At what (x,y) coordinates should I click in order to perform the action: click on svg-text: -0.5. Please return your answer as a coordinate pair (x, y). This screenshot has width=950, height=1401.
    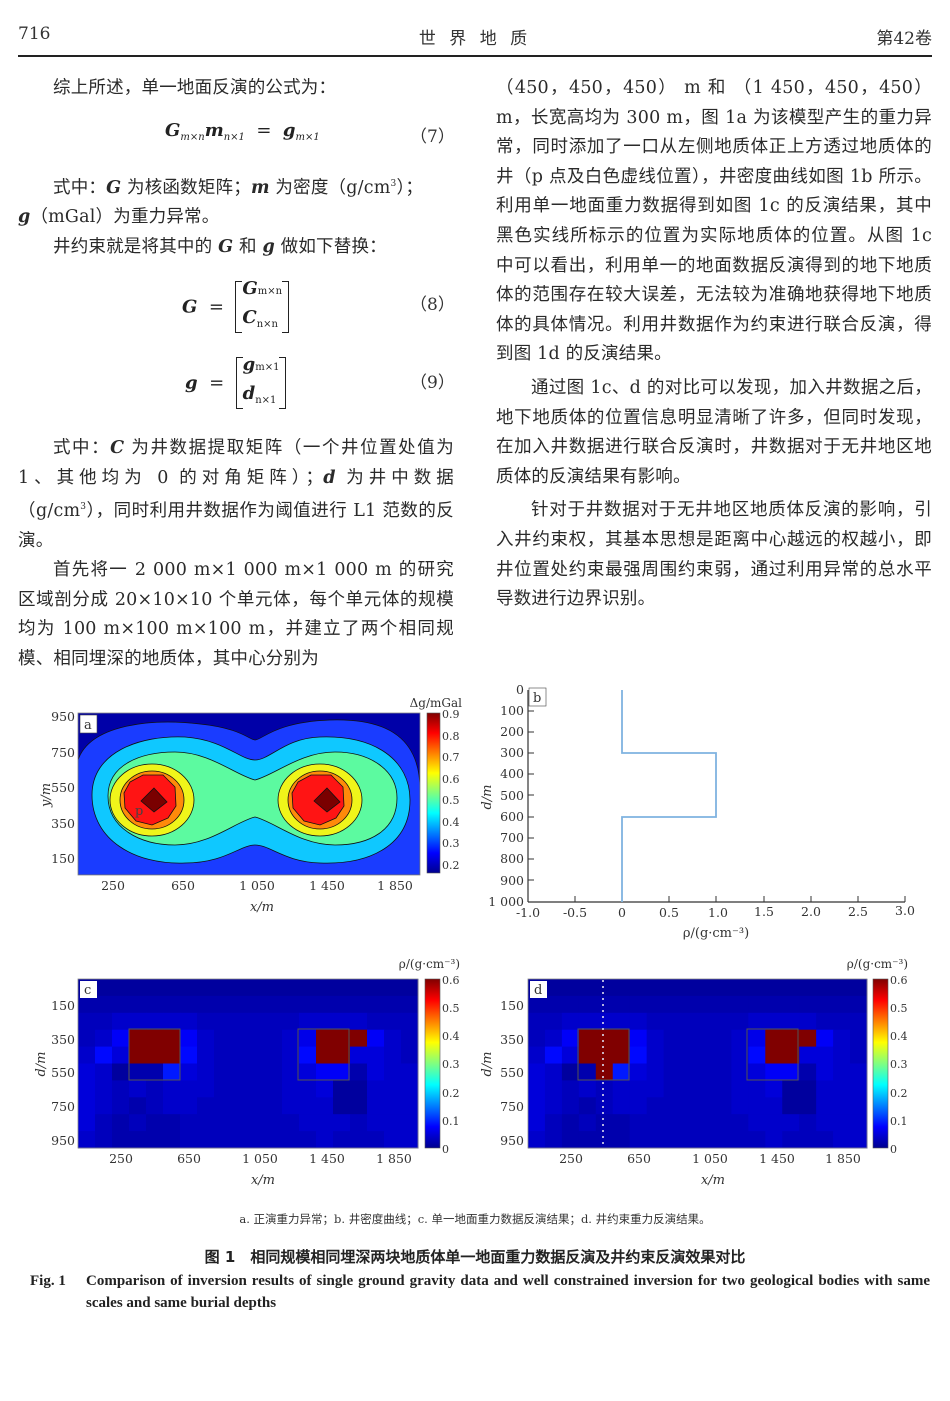
    Looking at the image, I should click on (575, 912).